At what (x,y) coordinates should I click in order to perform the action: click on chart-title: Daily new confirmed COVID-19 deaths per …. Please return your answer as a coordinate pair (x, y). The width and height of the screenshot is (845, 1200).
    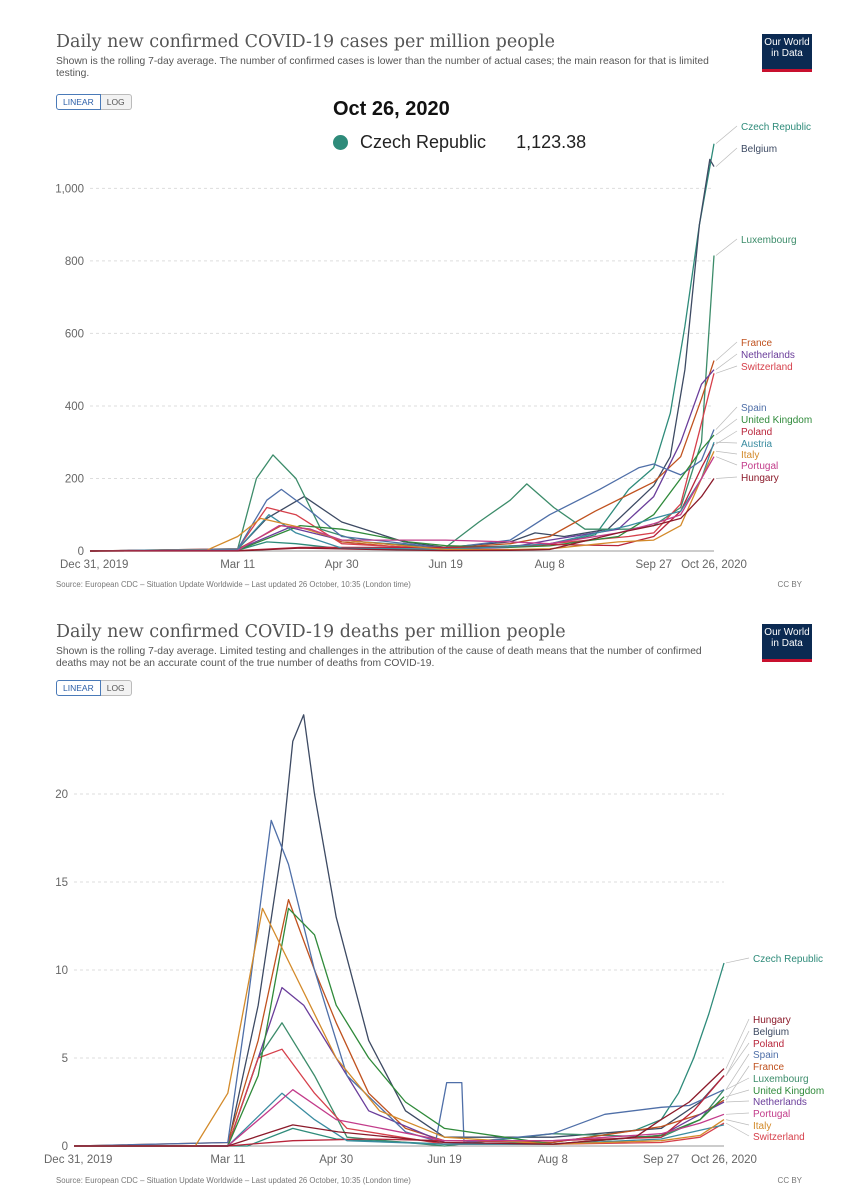
    Looking at the image, I should click on (311, 632).